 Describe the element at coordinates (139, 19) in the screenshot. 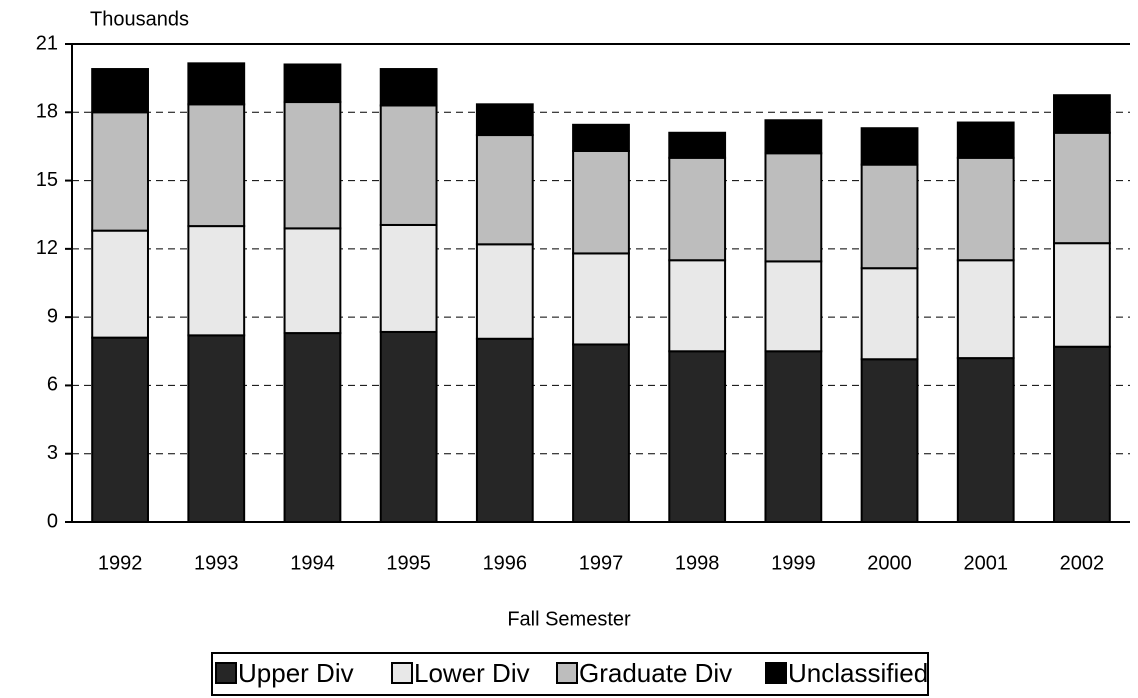

I see `y-axis-label: Thousands` at that location.